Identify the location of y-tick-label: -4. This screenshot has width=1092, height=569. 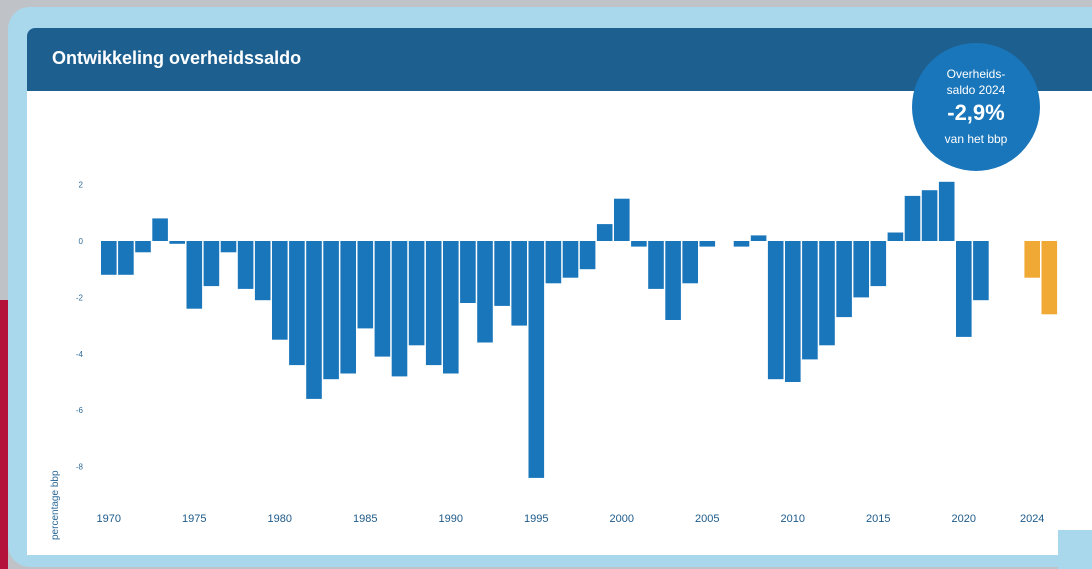
(80, 354).